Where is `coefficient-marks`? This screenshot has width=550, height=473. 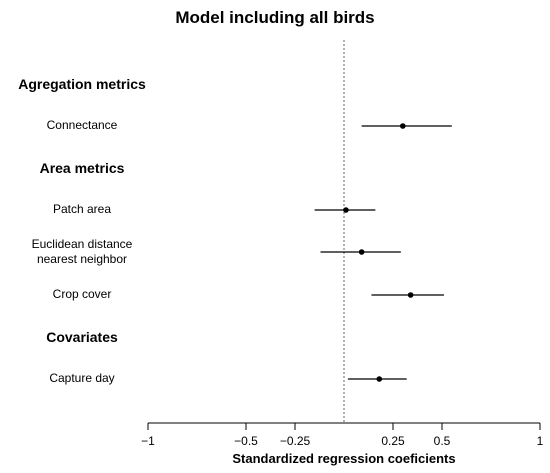 coefficient-marks is located at coordinates (383, 252).